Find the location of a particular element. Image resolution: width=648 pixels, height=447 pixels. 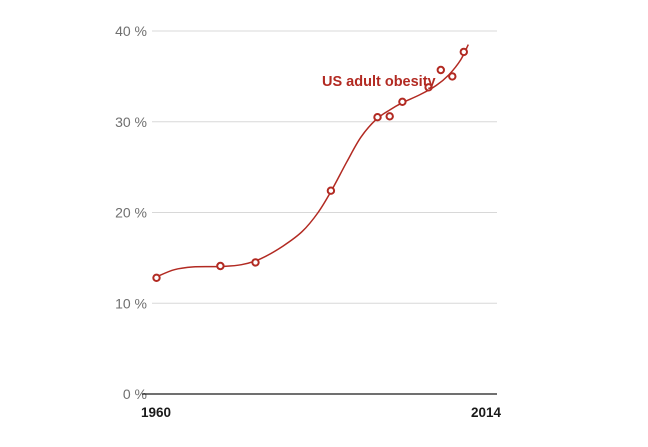

x-tick-label: 2014 is located at coordinates (486, 412).